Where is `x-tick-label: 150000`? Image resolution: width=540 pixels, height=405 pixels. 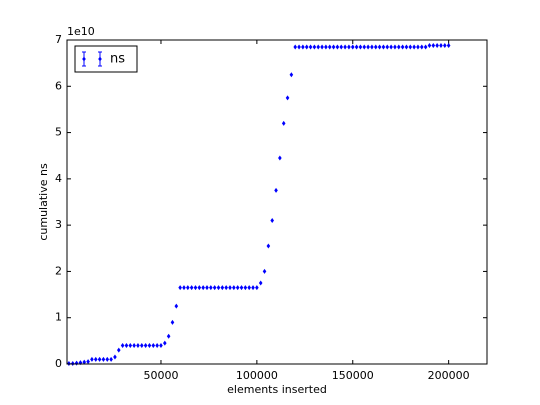
x-tick-label: 150000 is located at coordinates (353, 375).